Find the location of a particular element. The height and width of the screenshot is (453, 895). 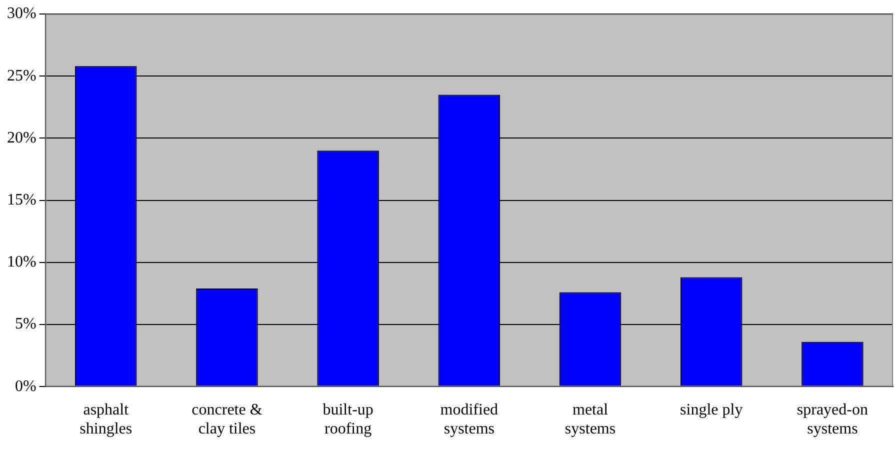

x-tick-label: single ply is located at coordinates (711, 409).